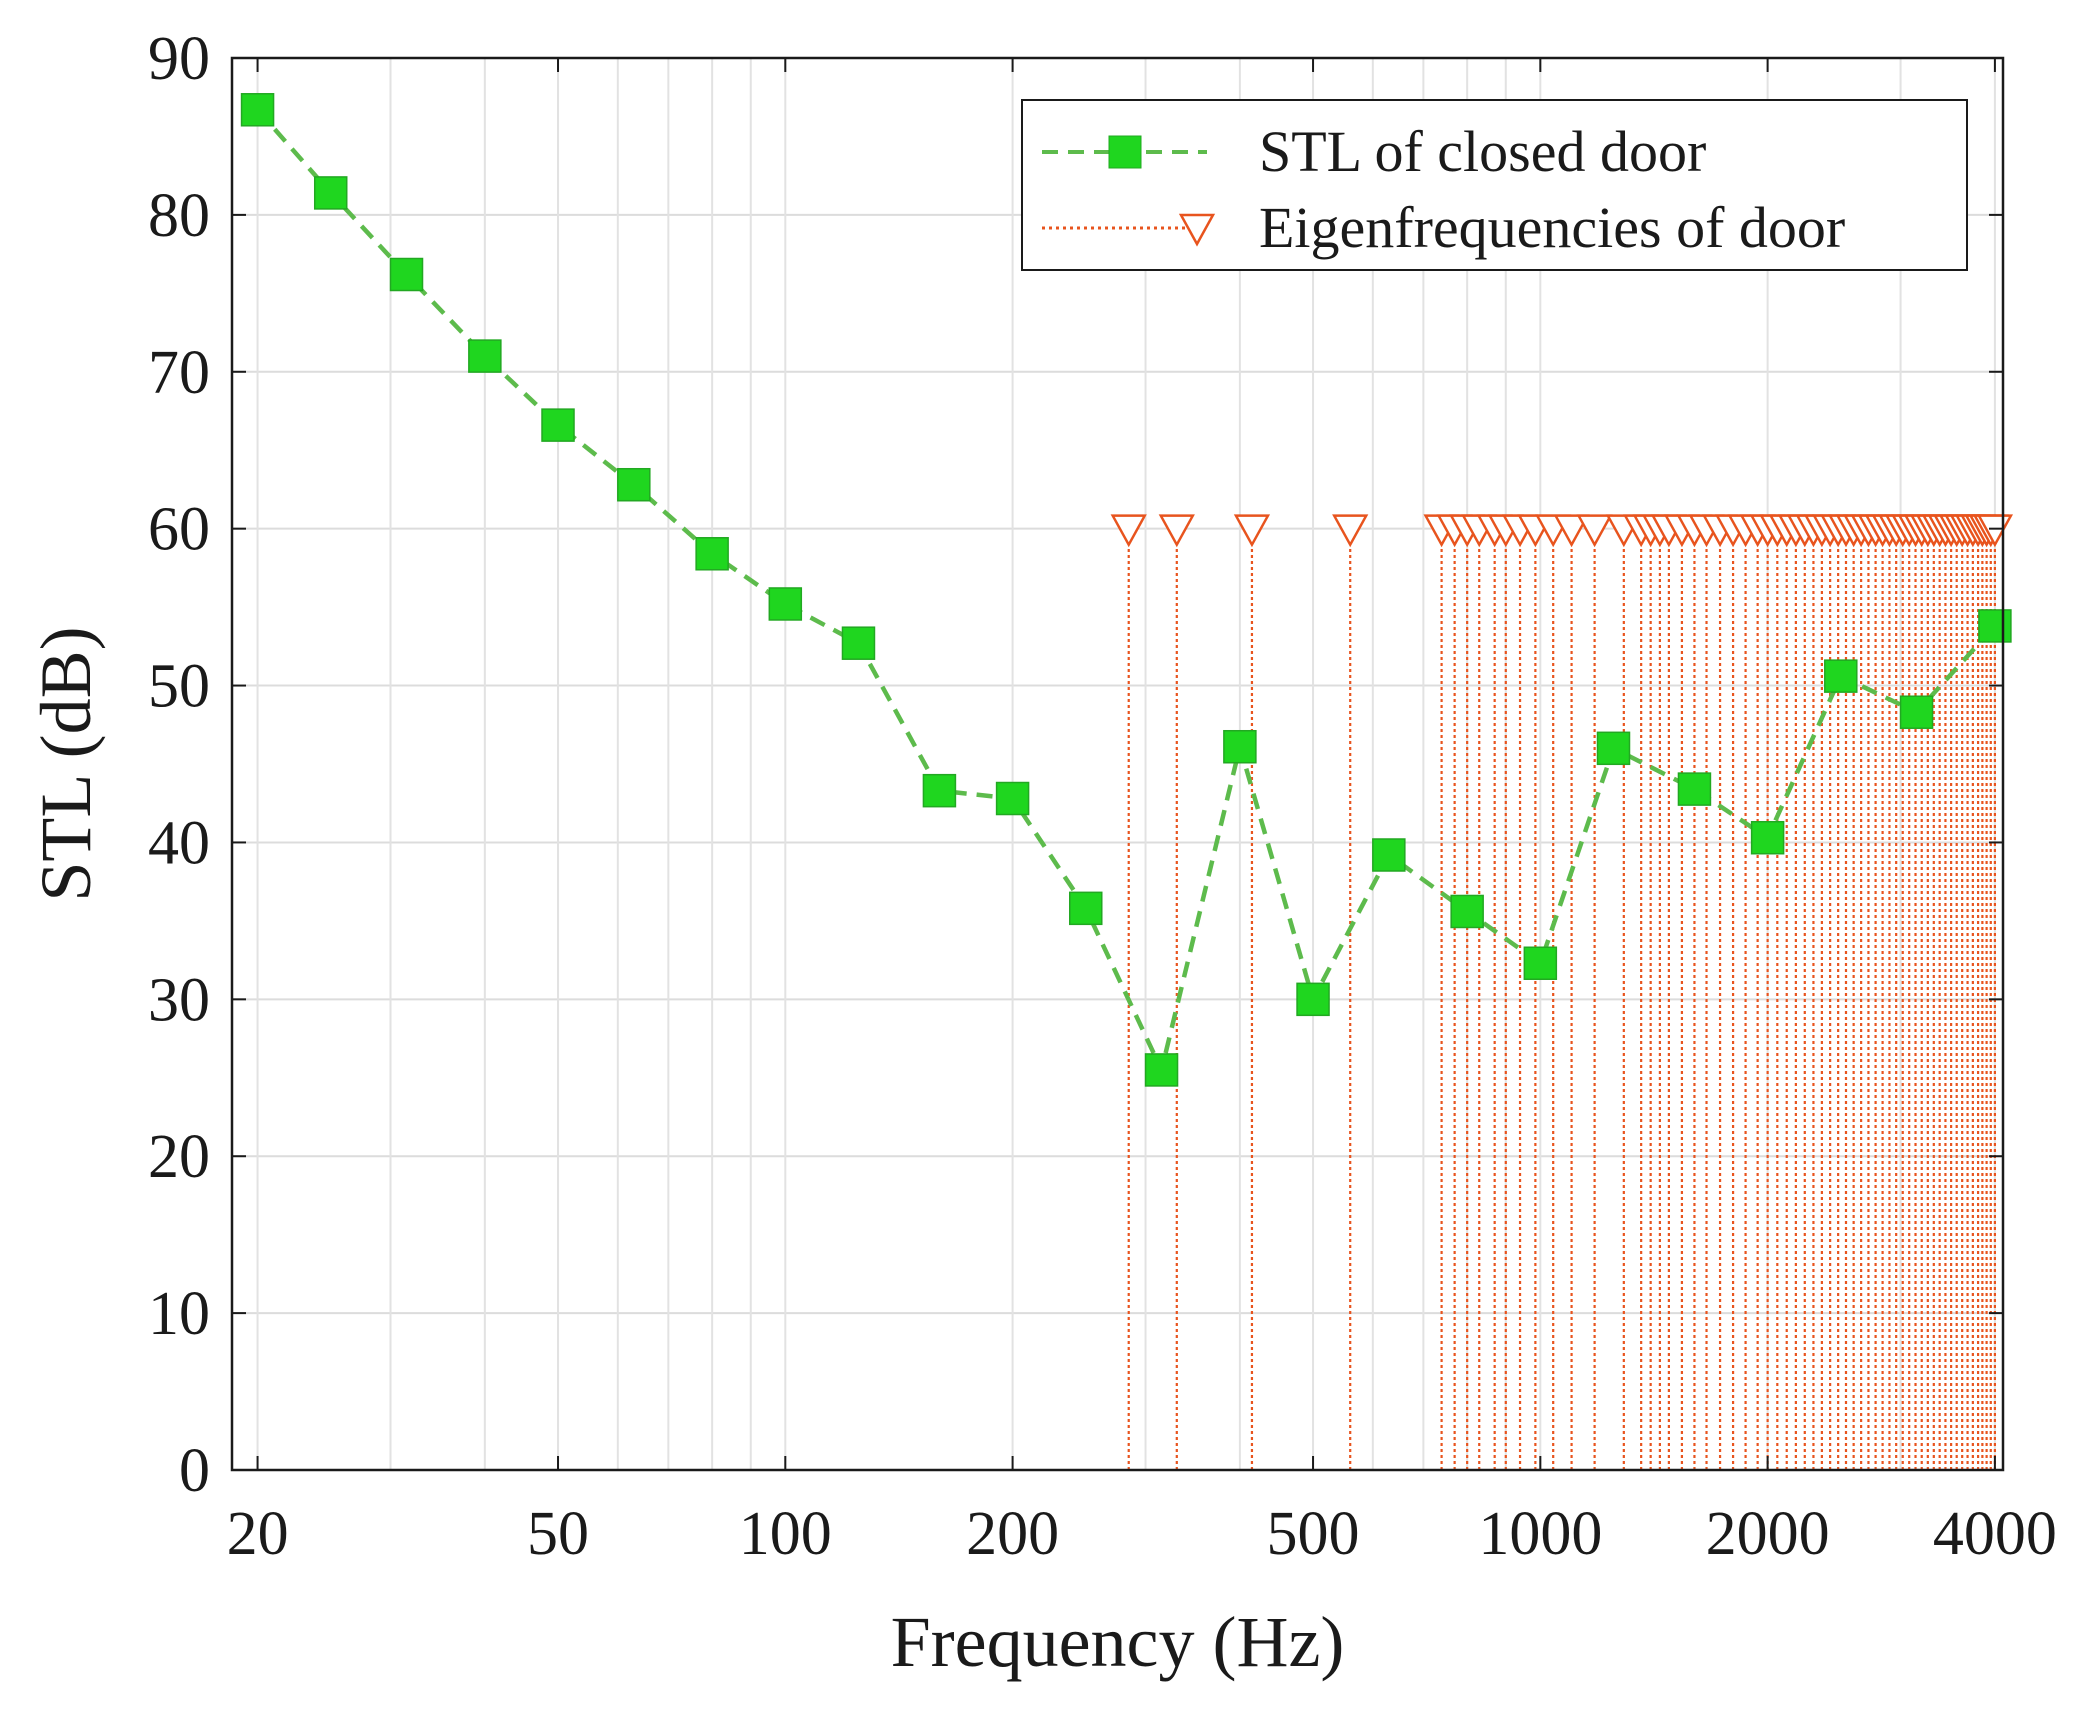 This screenshot has width=2091, height=1718. What do you see at coordinates (1540, 1534) in the screenshot?
I see `x-tick-label: 1000` at bounding box center [1540, 1534].